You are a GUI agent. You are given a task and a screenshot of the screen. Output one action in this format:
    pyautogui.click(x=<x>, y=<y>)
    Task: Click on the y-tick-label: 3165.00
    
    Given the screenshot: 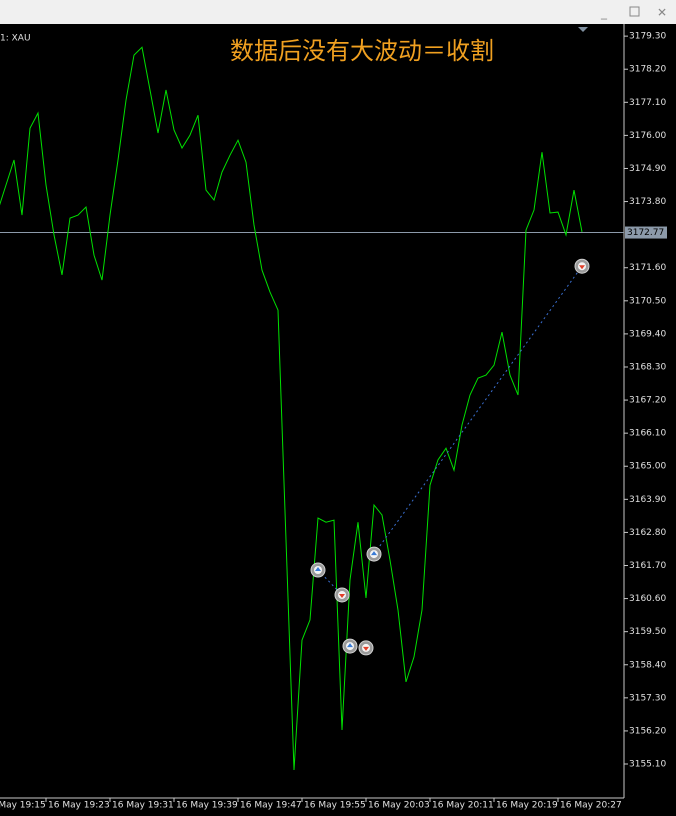 What is the action you would take?
    pyautogui.click(x=647, y=467)
    